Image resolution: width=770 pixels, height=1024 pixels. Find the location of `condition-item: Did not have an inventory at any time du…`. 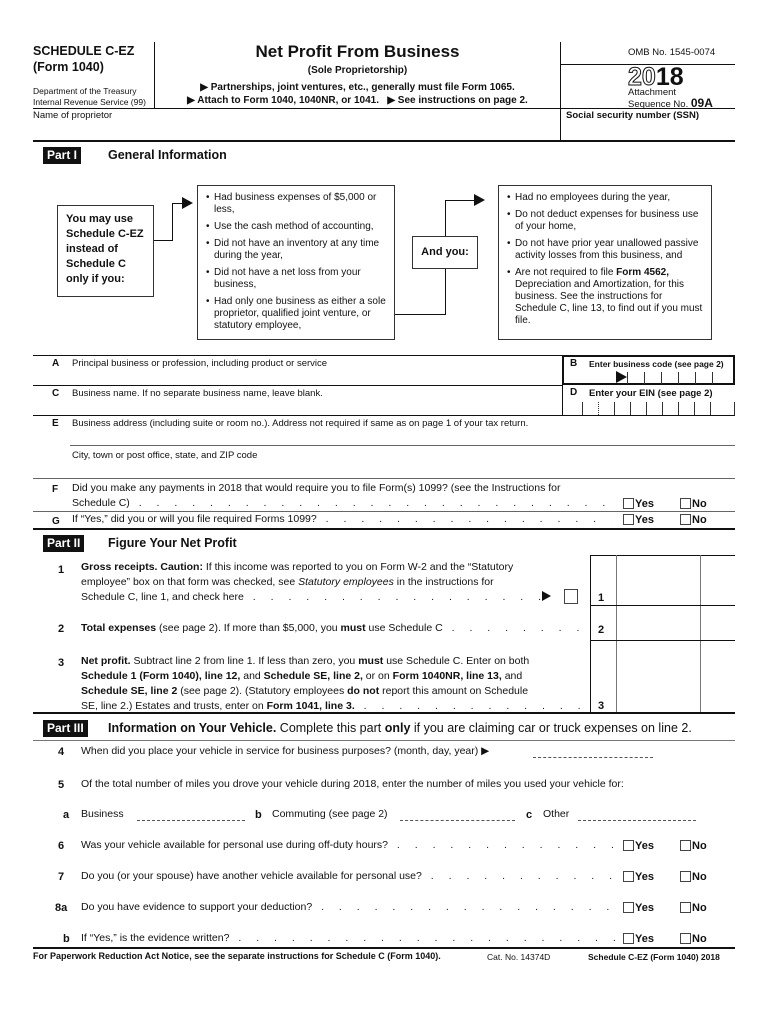

condition-item: Did not have an inventory at any time du… is located at coordinates (296, 250).